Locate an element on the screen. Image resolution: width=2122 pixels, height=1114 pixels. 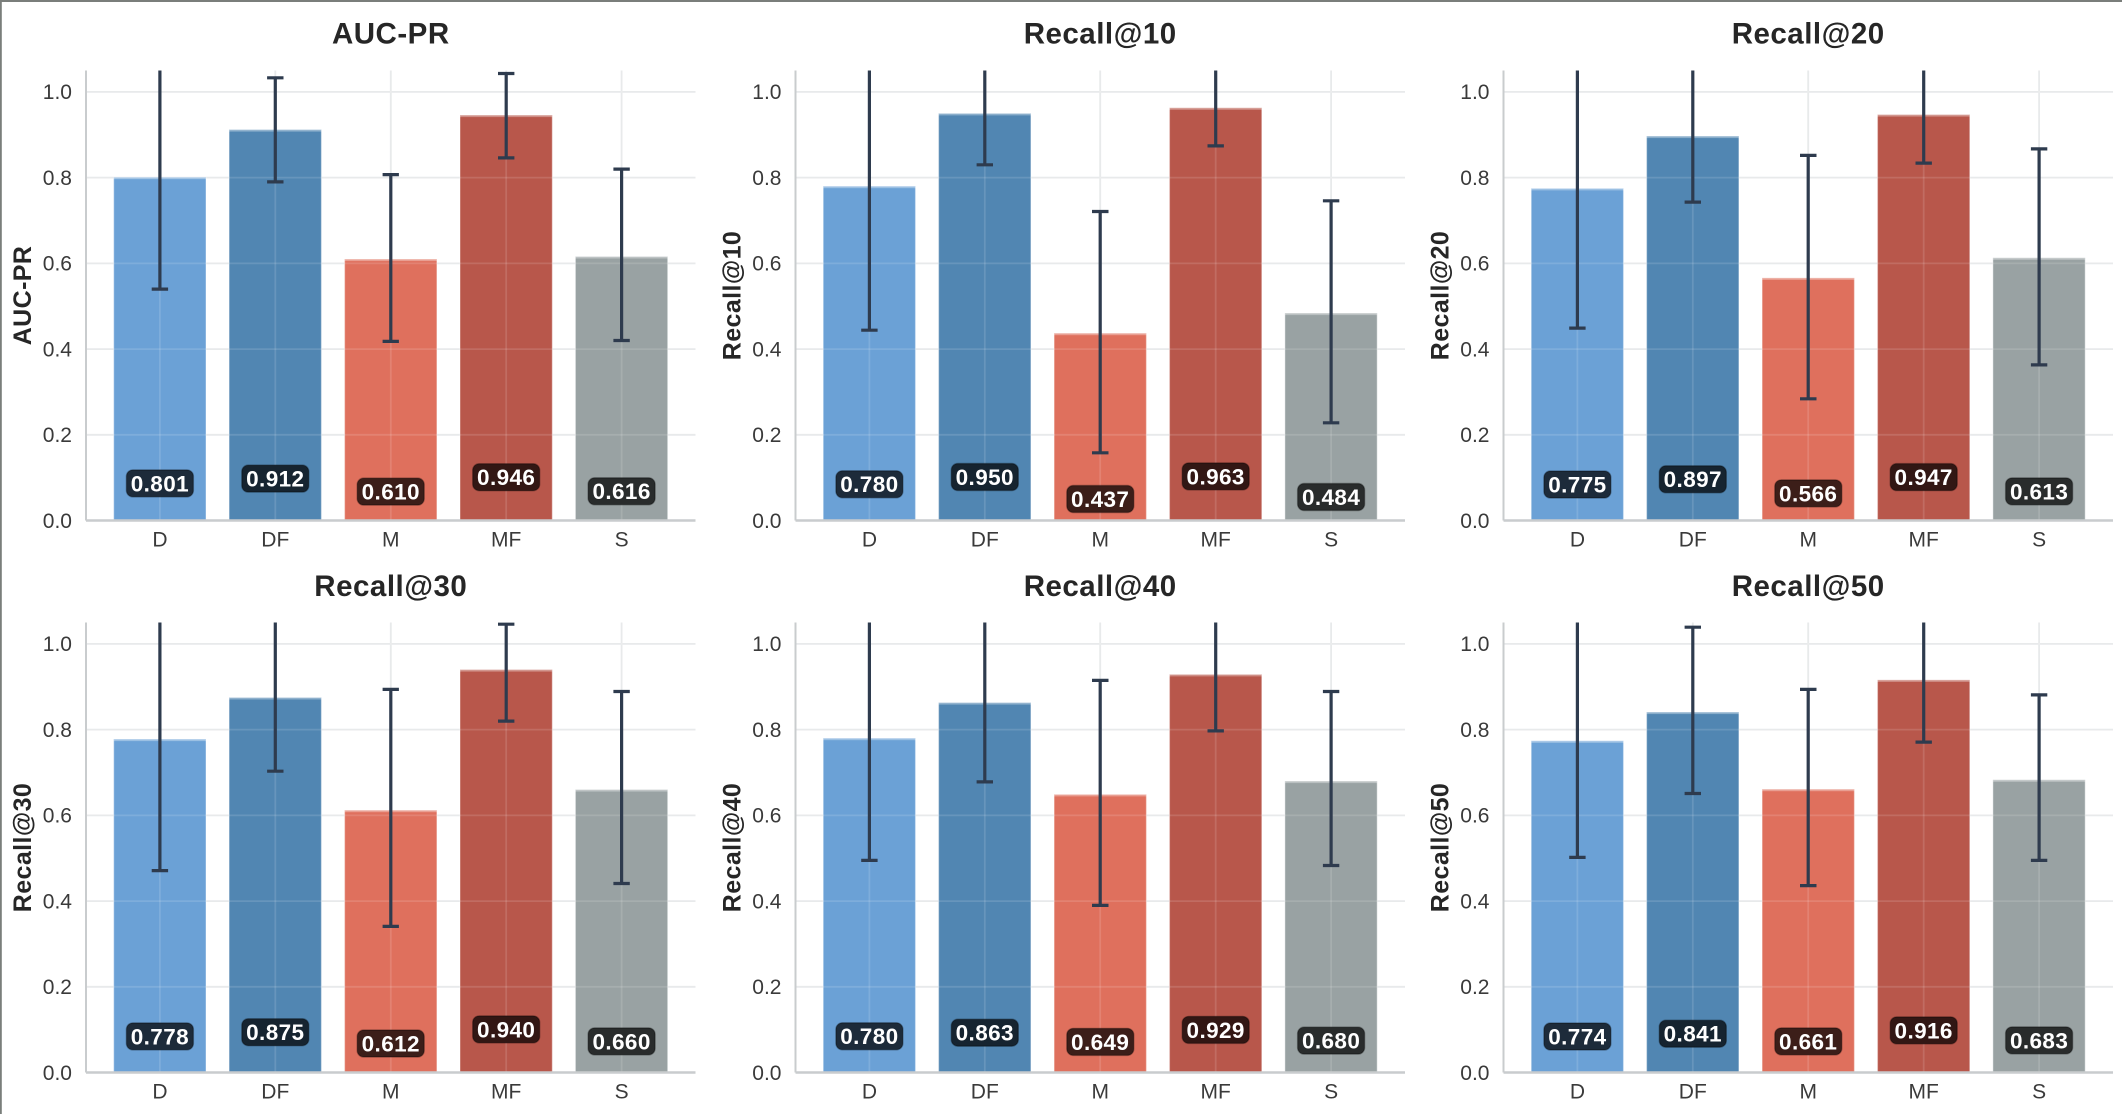
svg-text: 0.775 is located at coordinates (1577, 484).